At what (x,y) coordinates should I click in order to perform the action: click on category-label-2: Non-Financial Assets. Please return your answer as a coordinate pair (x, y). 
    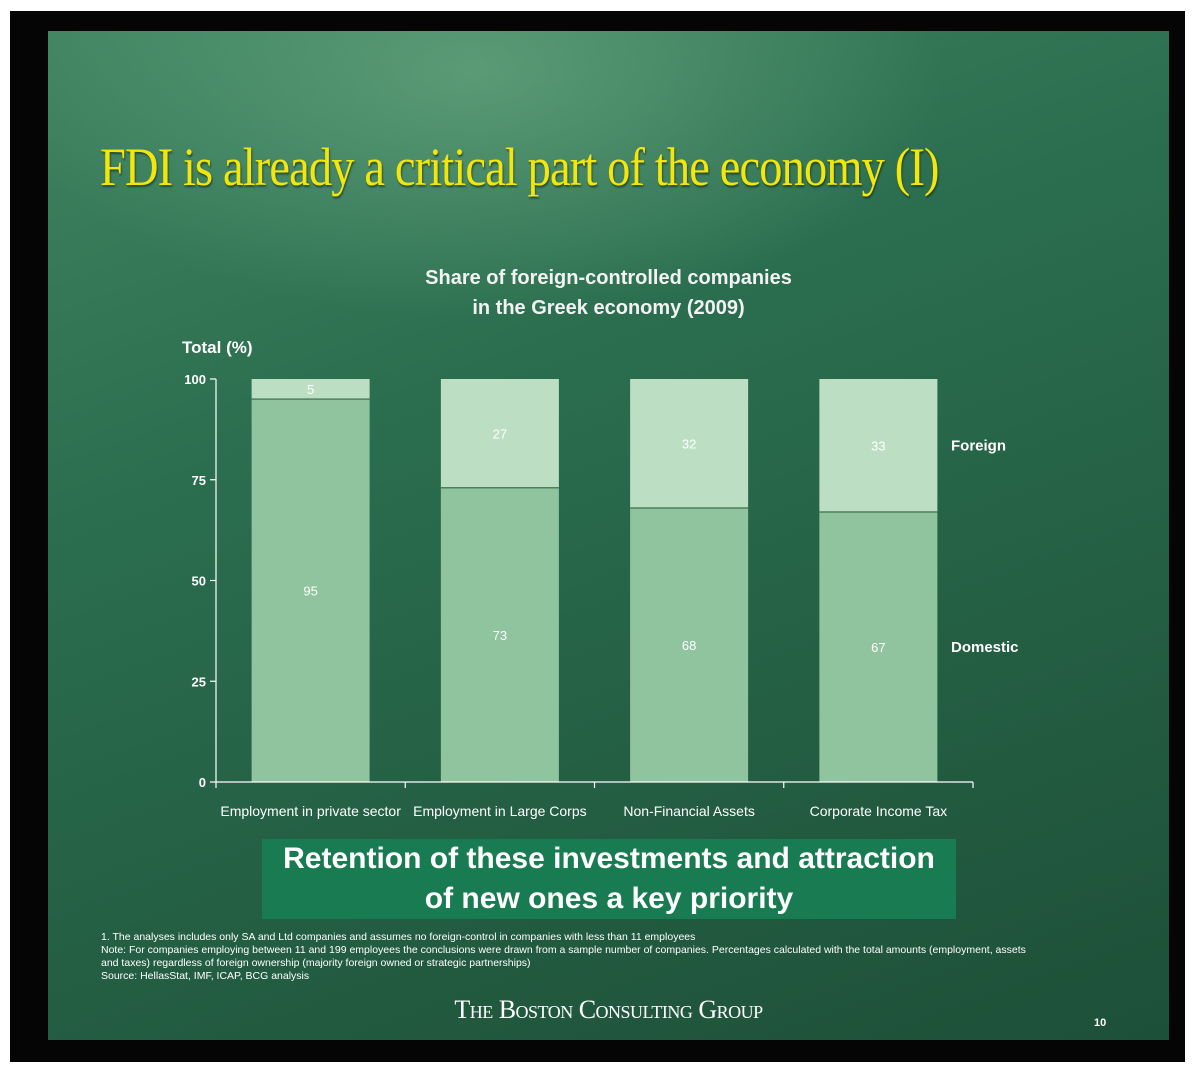
    Looking at the image, I should click on (689, 811).